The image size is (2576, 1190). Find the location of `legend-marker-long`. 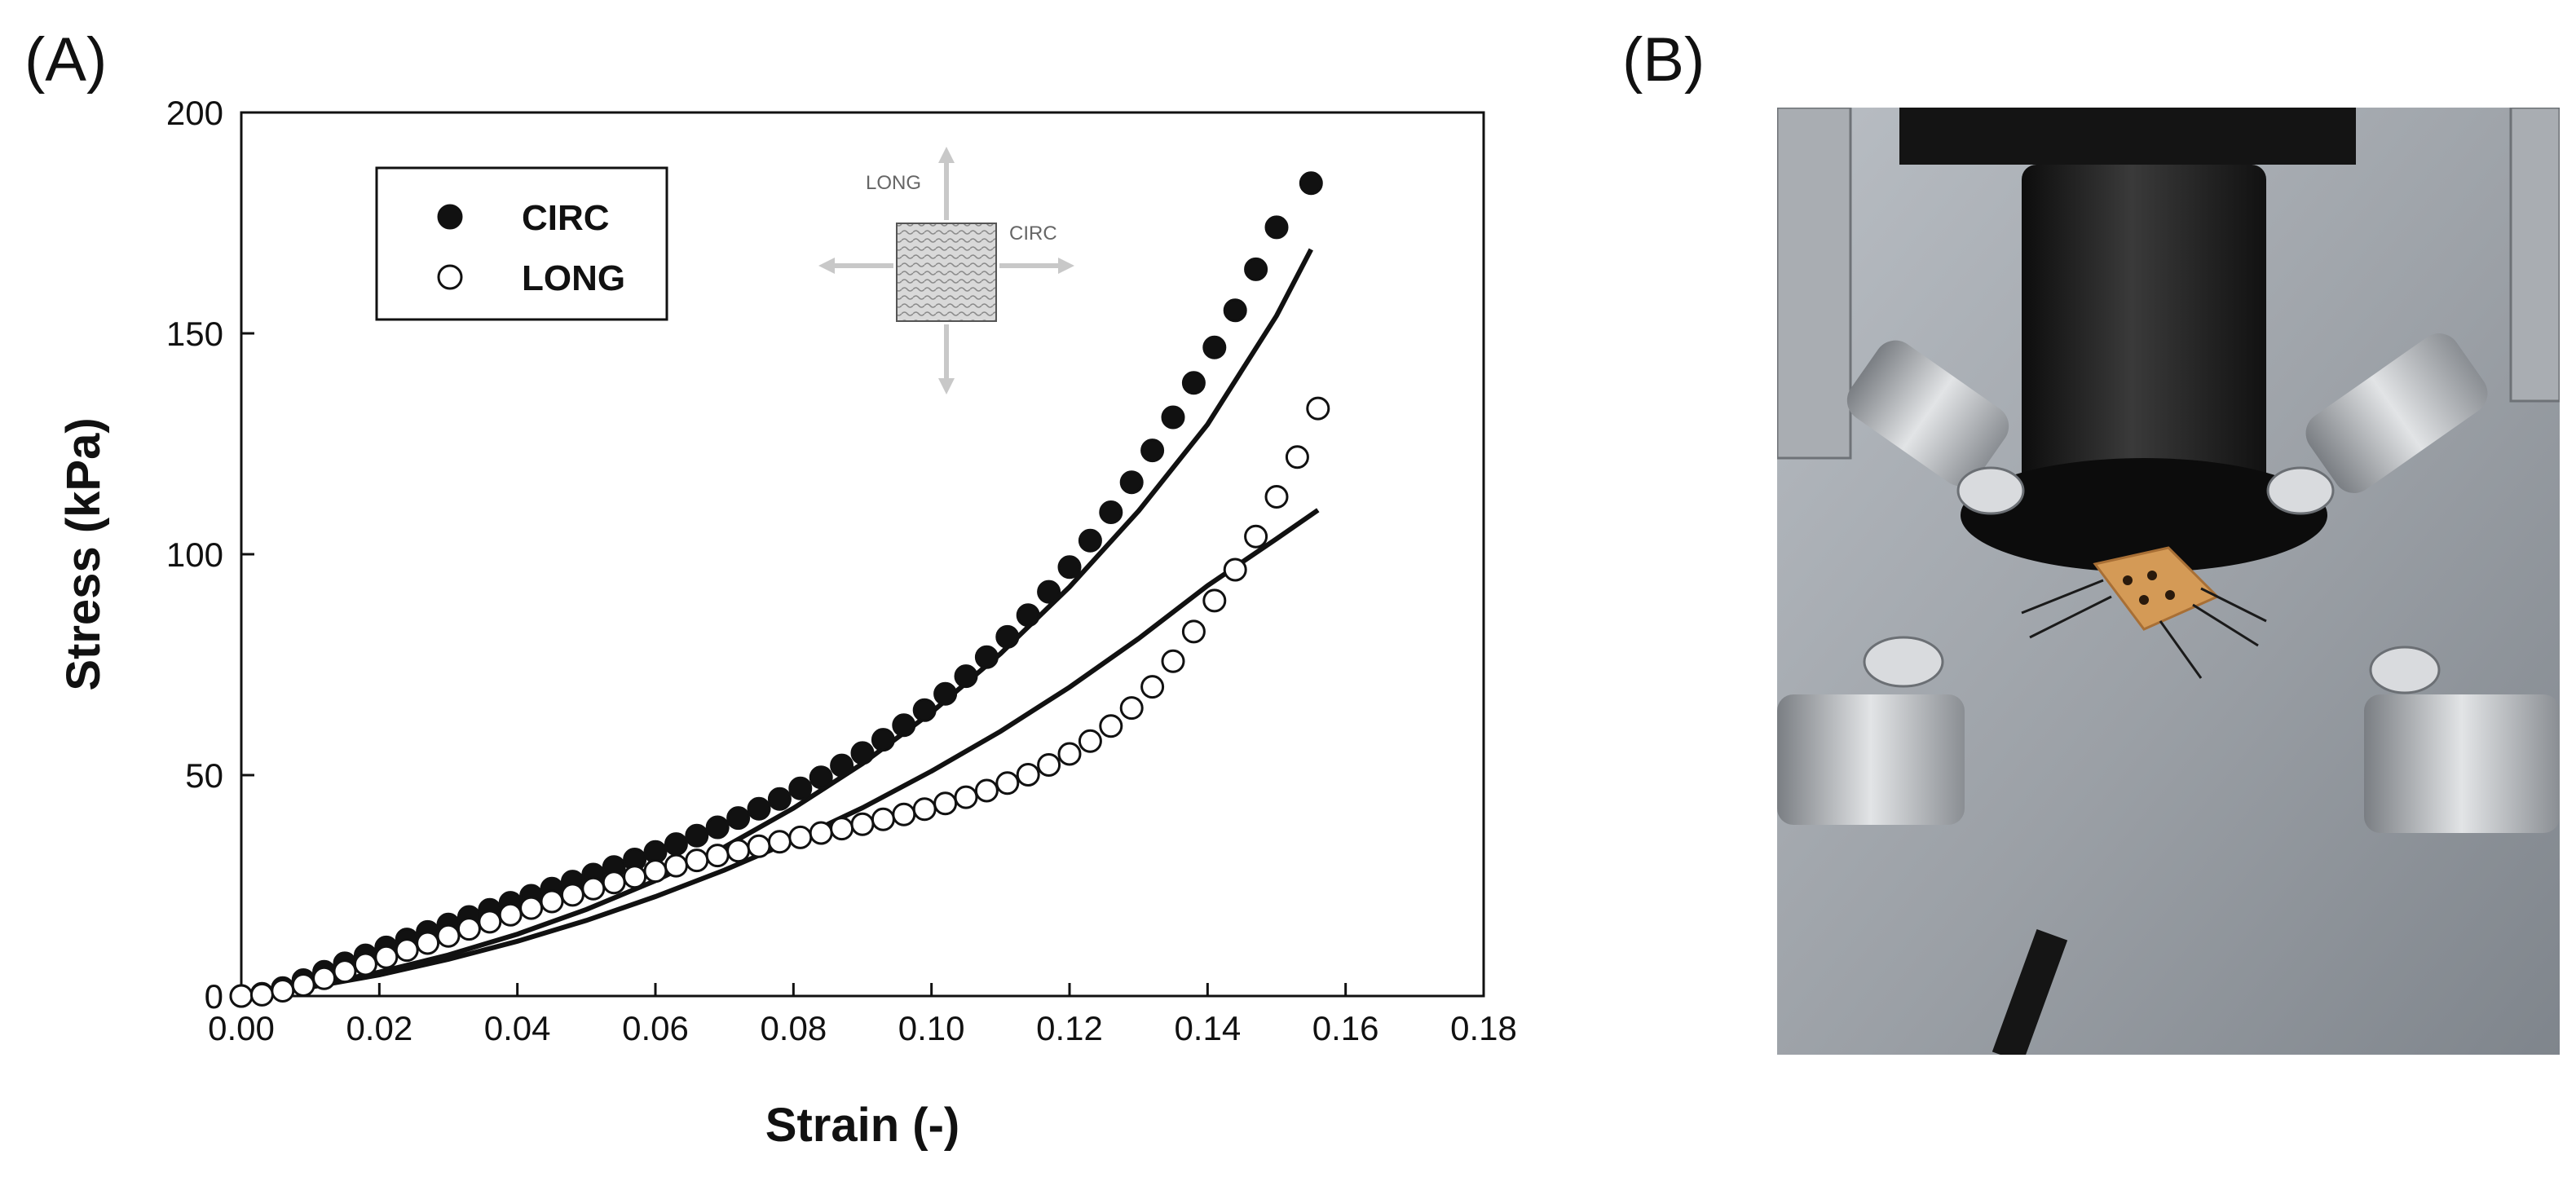

legend-marker-long is located at coordinates (450, 277).